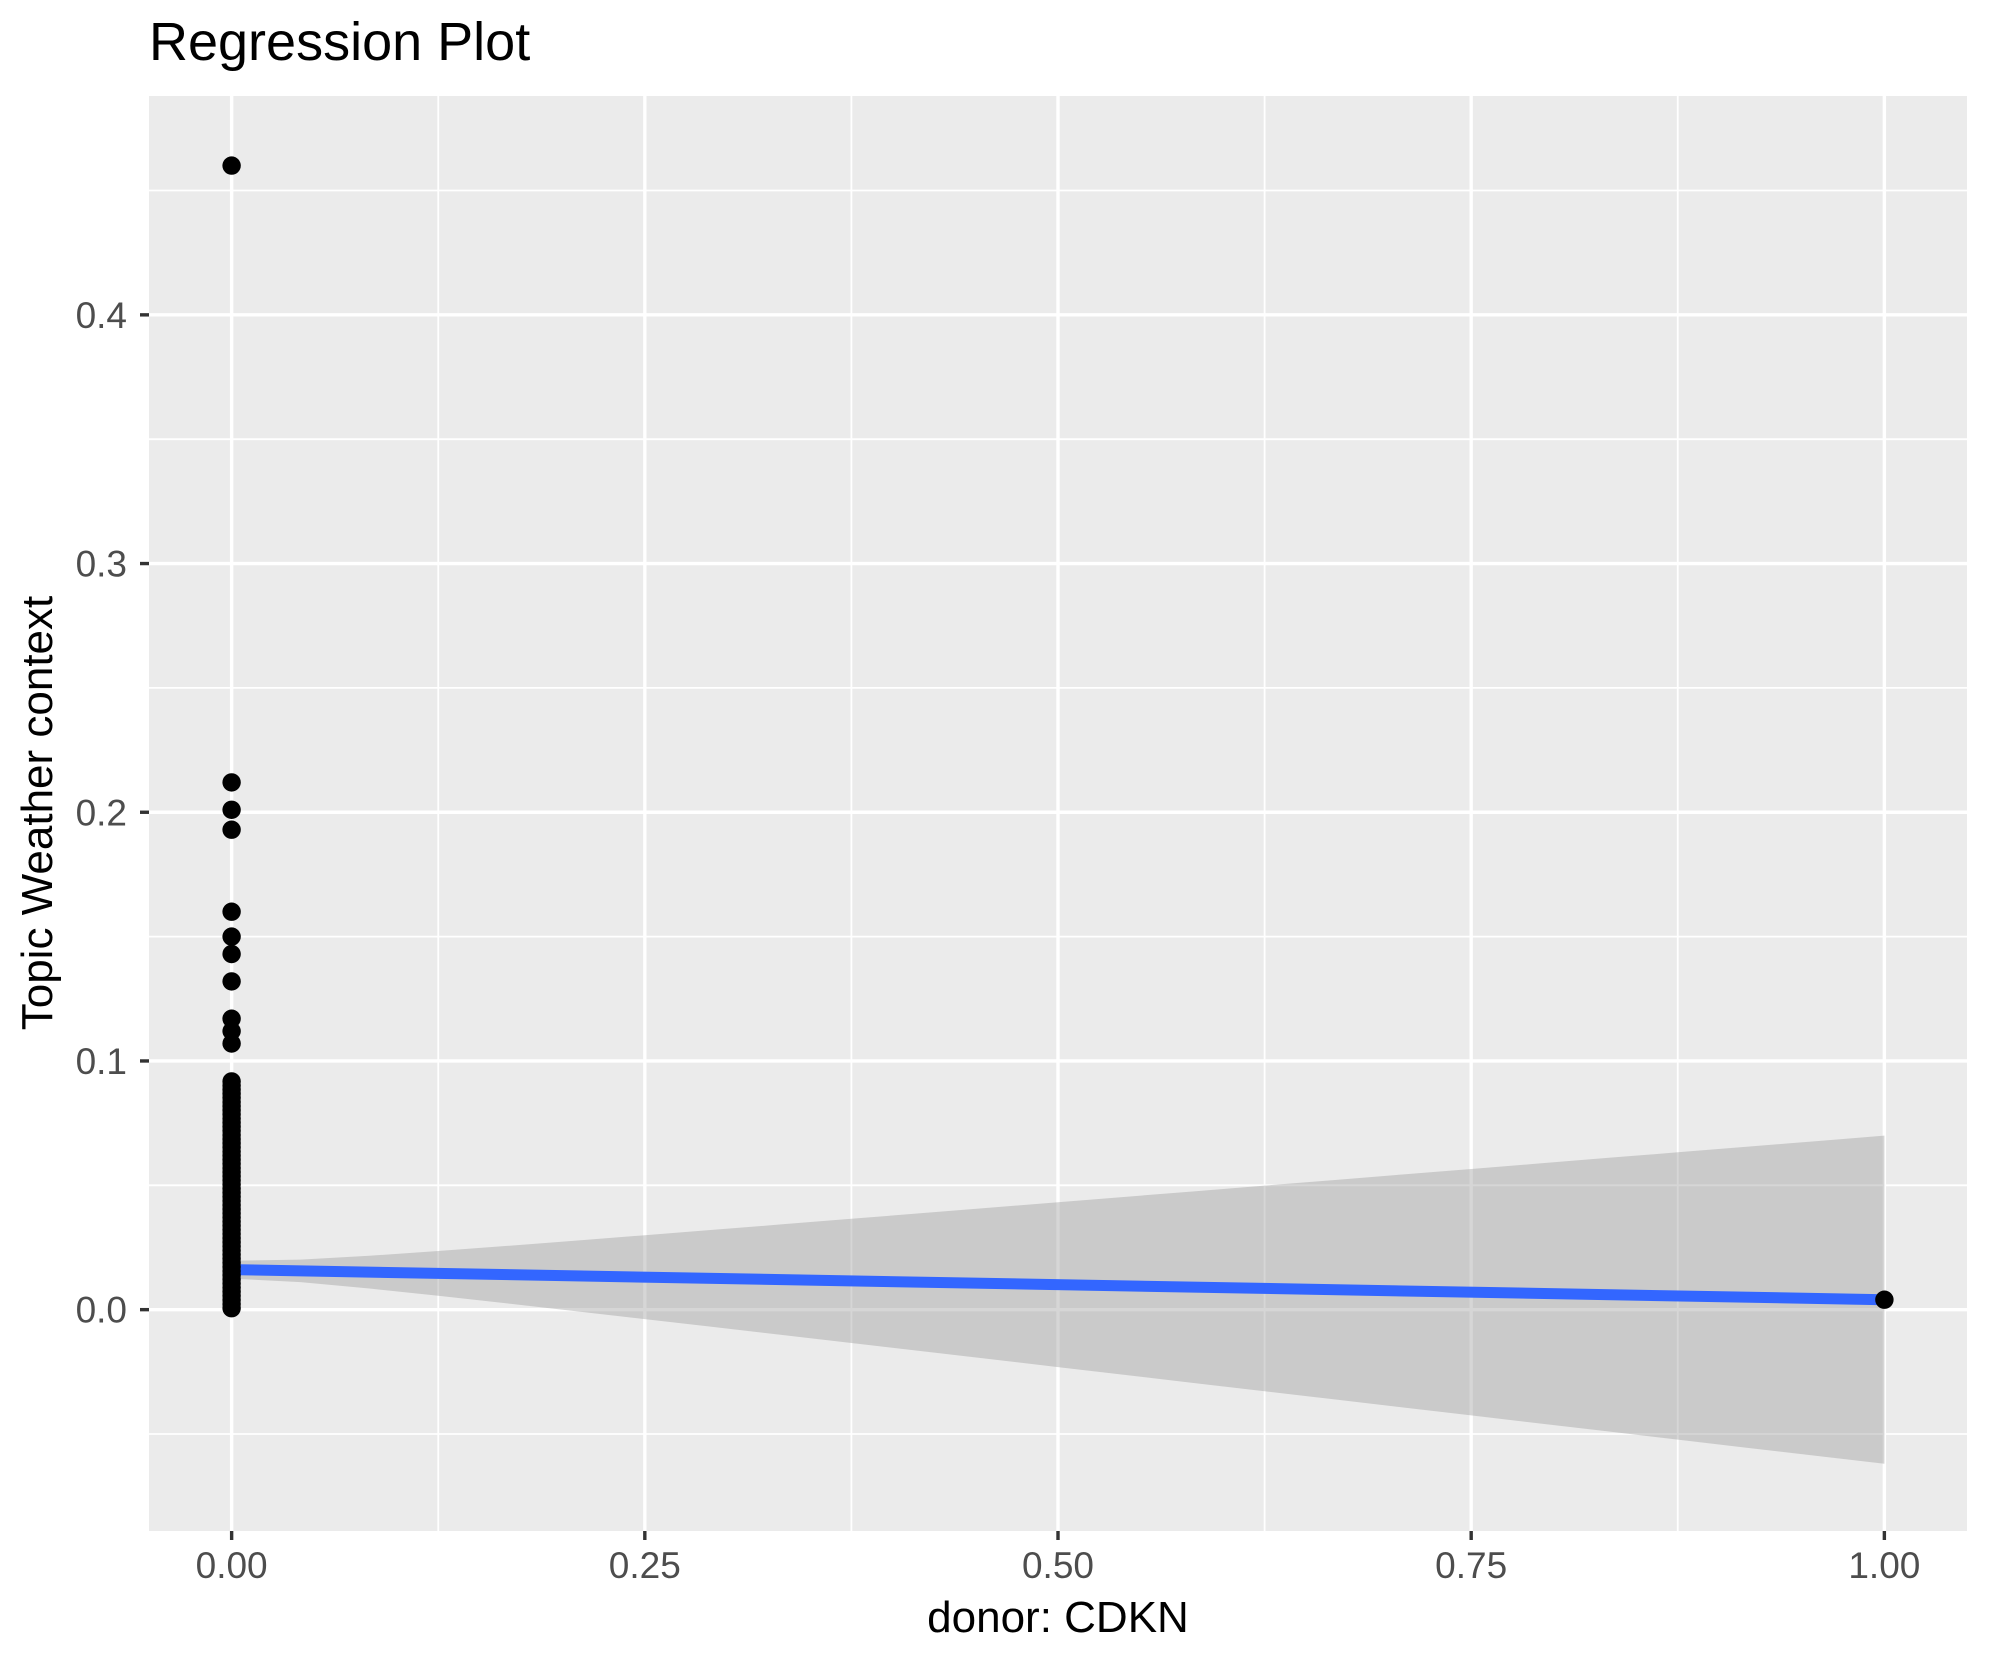  I want to click on x-tick-label: 0.50, so click(1058, 1565).